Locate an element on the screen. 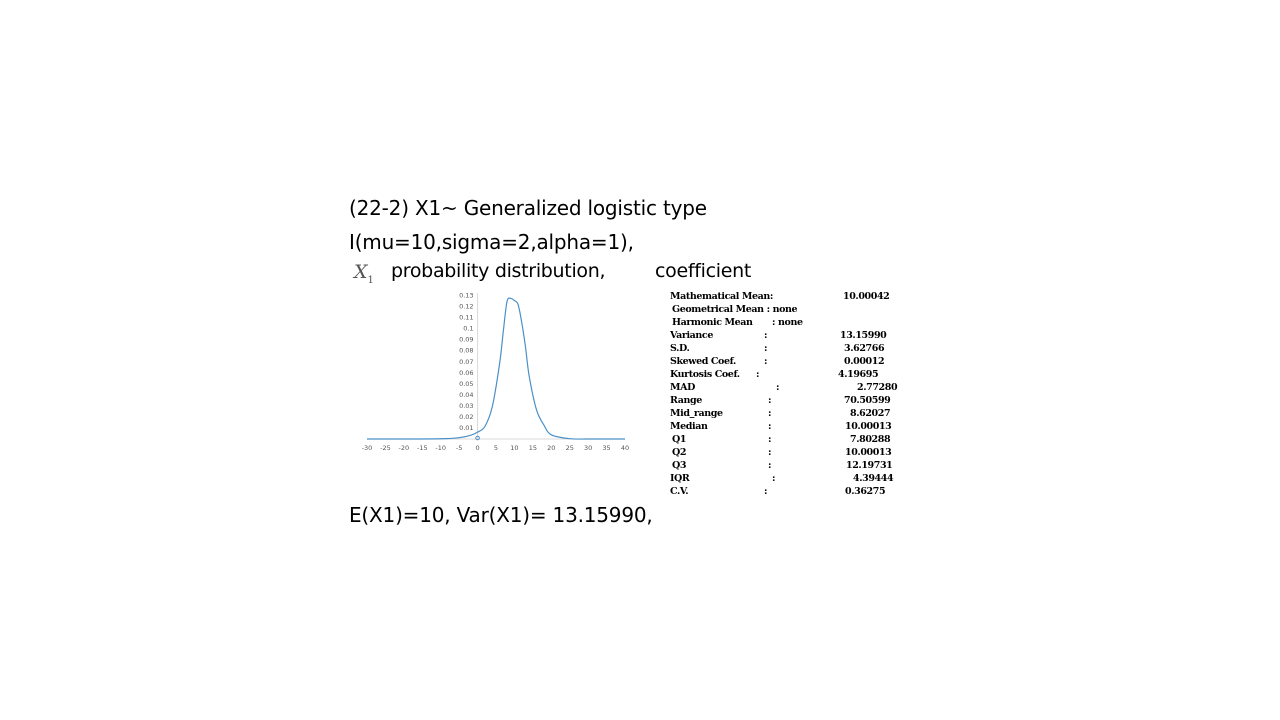  y-tick-label: 0.04 is located at coordinates (466, 395).